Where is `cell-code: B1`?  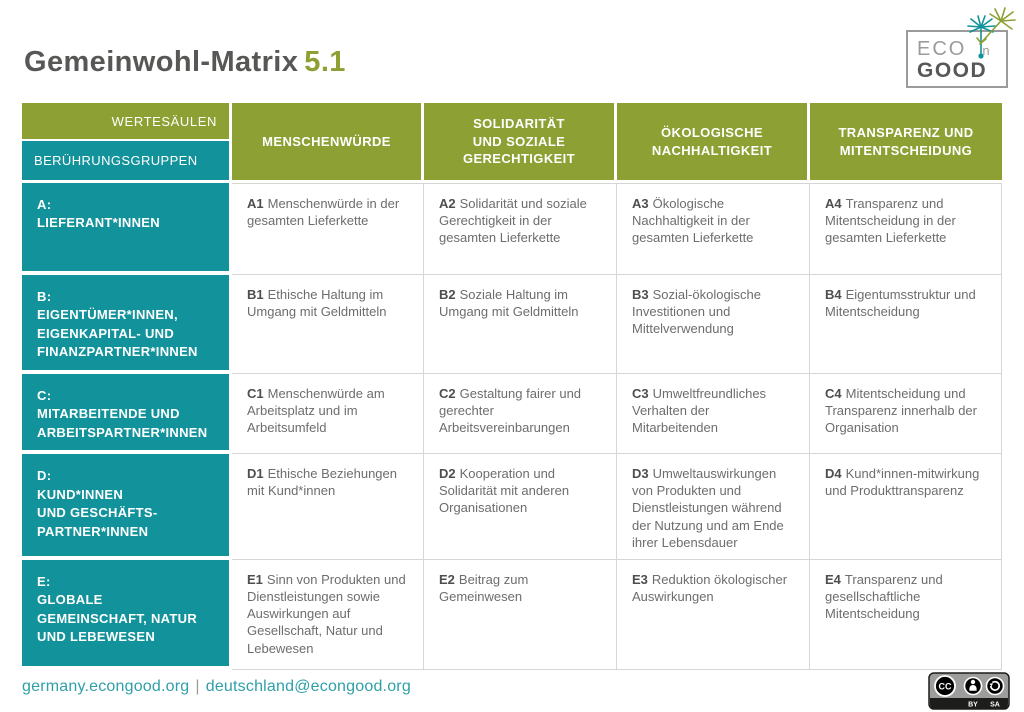
cell-code: B1 is located at coordinates (255, 294).